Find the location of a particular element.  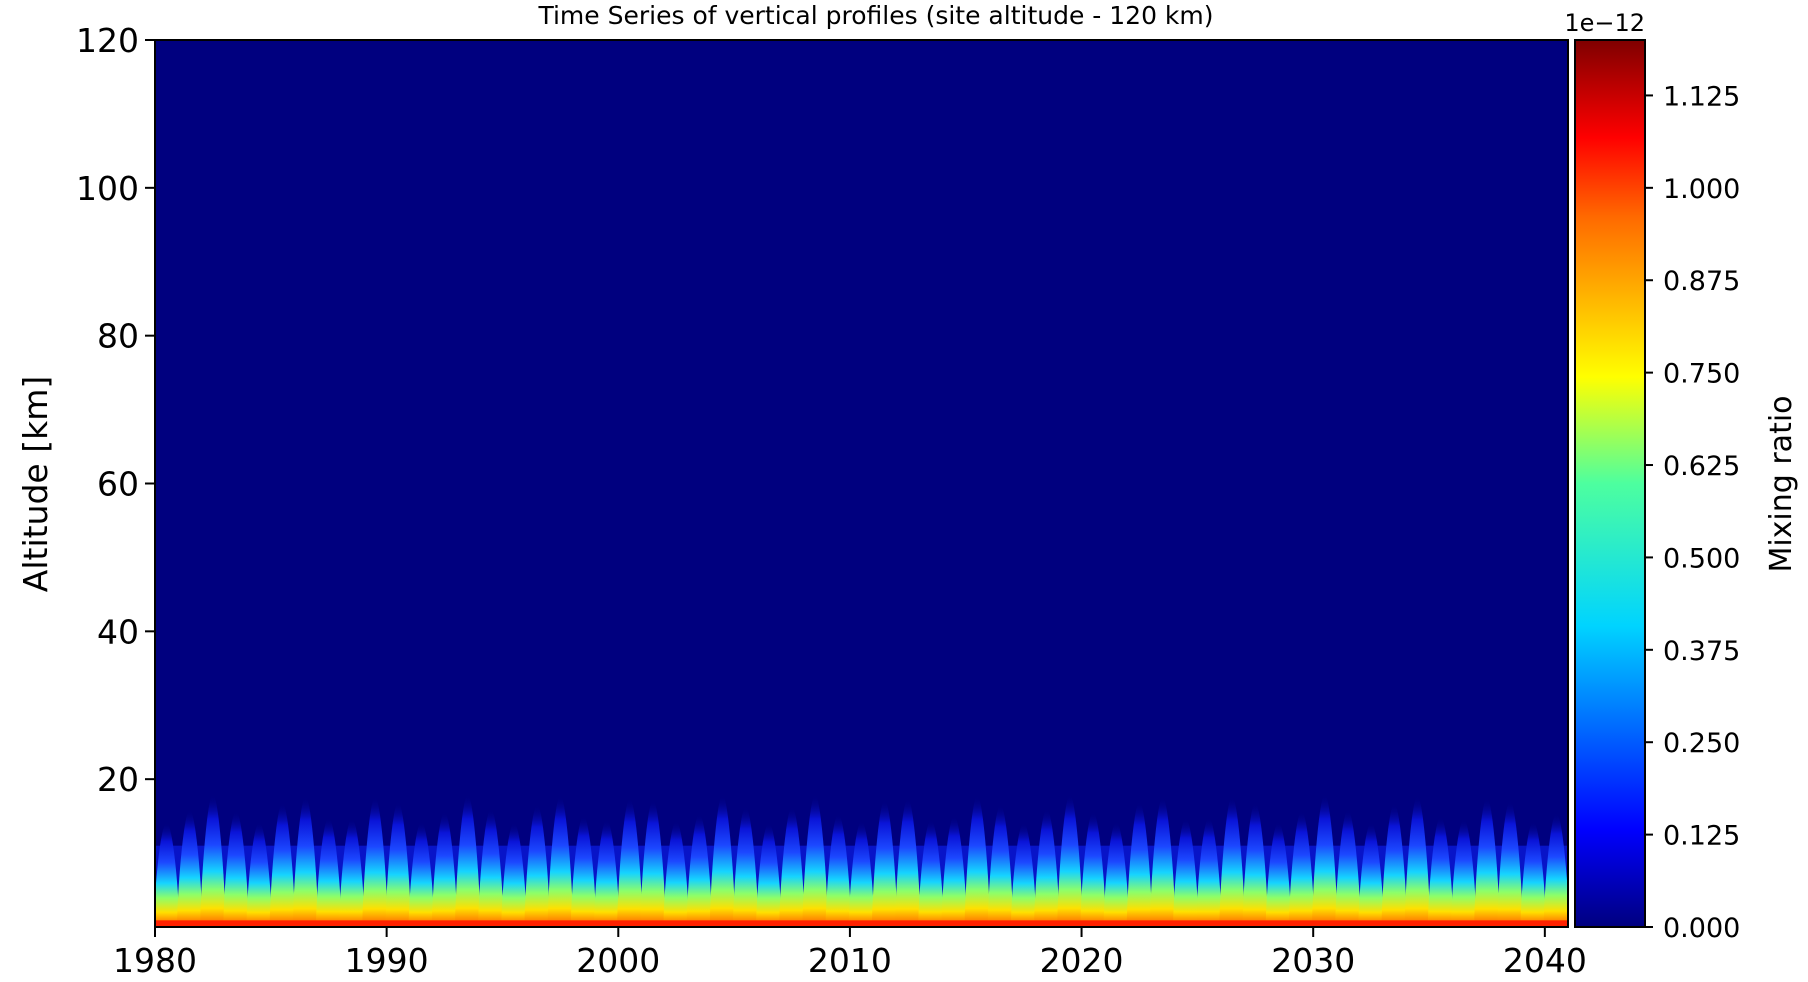

y-tick-label: 20 is located at coordinates (118, 779).